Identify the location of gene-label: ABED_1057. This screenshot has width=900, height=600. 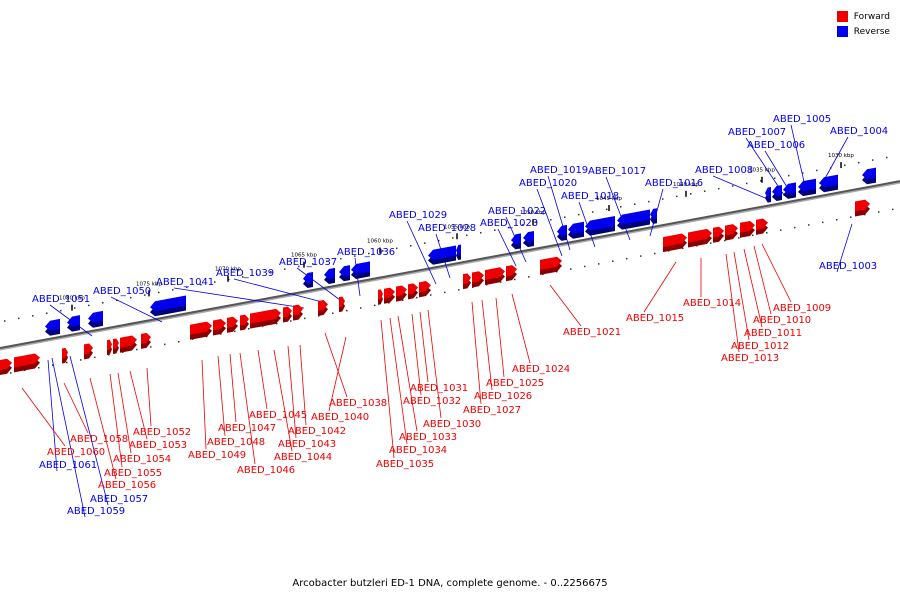
(119, 499).